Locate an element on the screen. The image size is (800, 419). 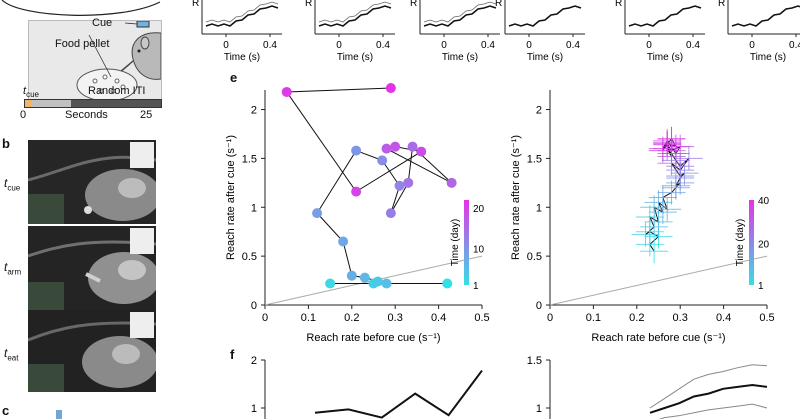
photo-label-eat-sub: eat is located at coordinates (13, 358).